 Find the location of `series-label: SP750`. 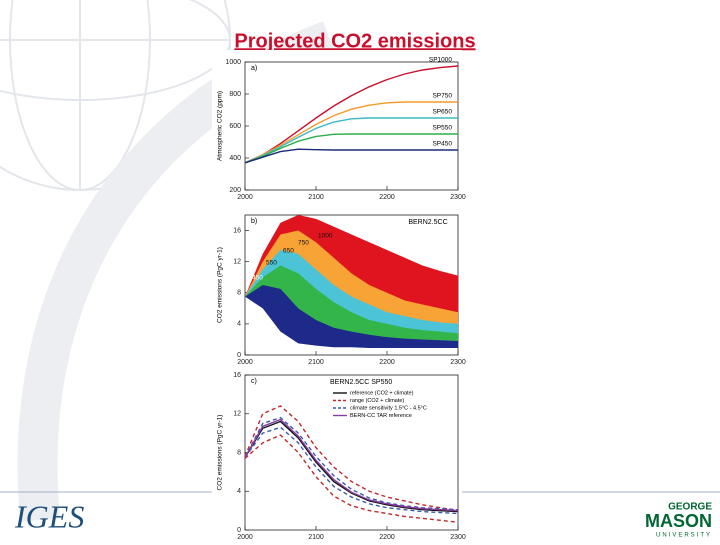

series-label: SP750 is located at coordinates (442, 96).